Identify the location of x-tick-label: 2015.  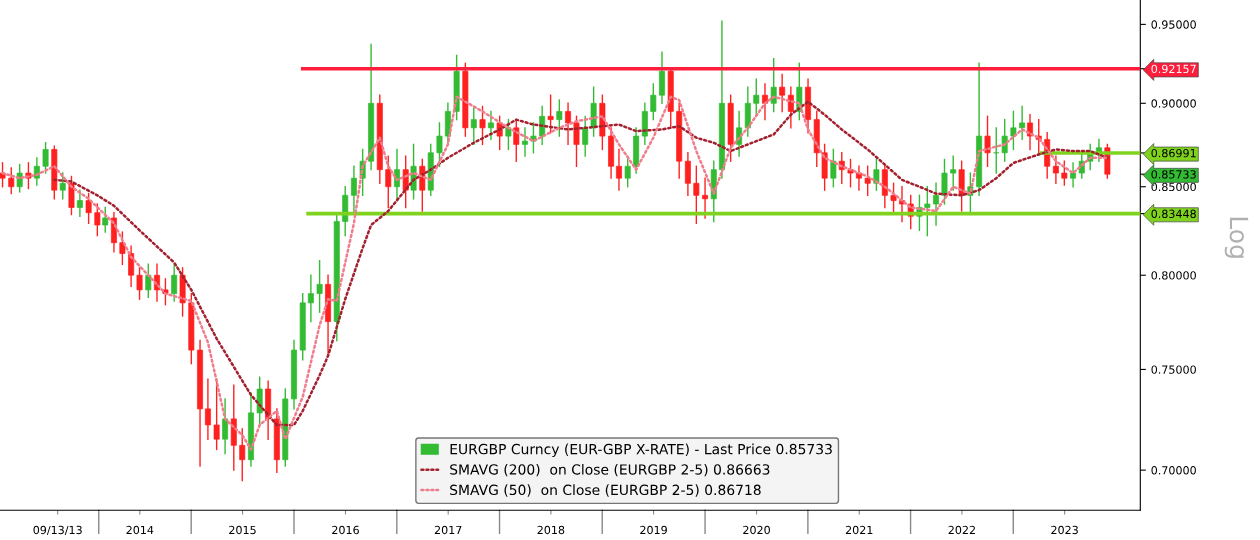
(242, 530).